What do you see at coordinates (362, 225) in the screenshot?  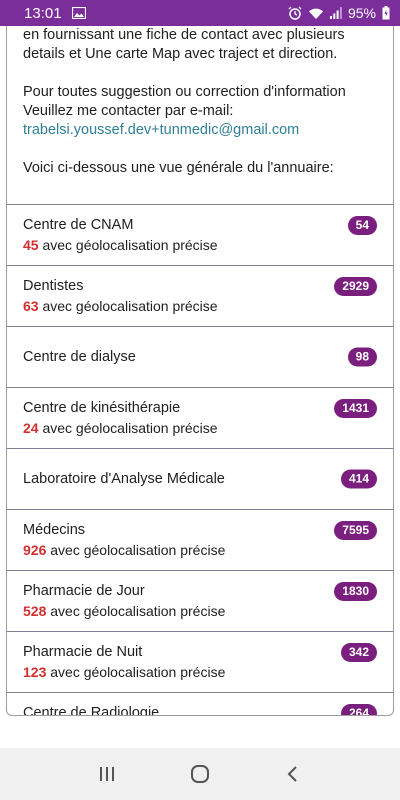 I see `count-badge: 54` at bounding box center [362, 225].